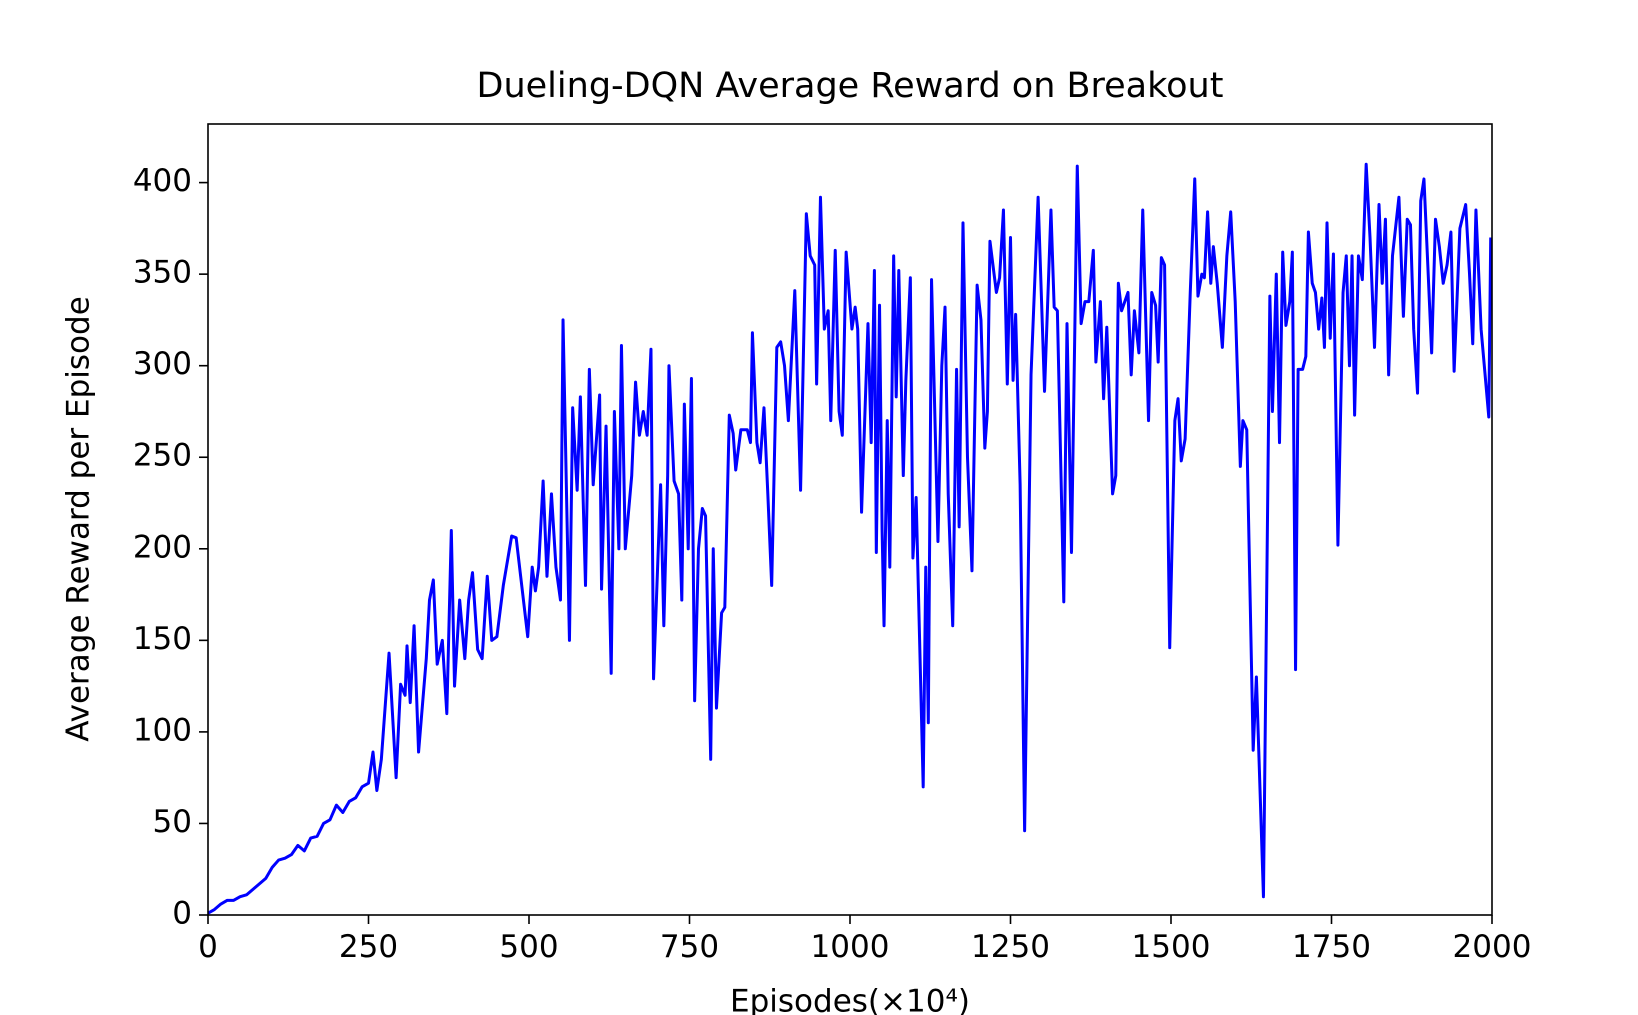 This screenshot has width=1638, height=1015. What do you see at coordinates (79, 519) in the screenshot?
I see `y-axis-label: Average Reward per Episode` at bounding box center [79, 519].